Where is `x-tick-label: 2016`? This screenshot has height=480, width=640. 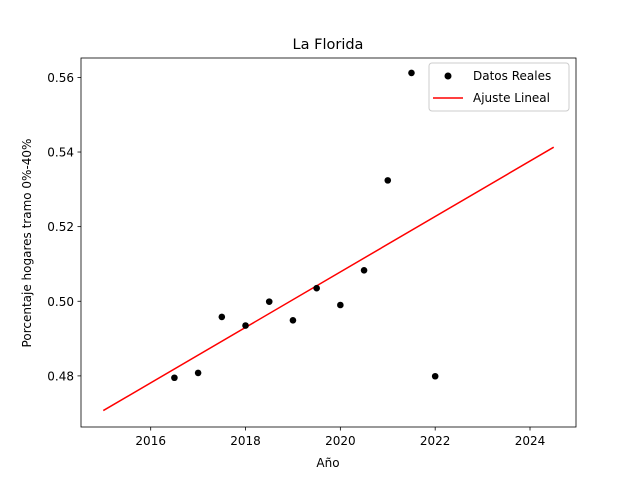
x-tick-label: 2016 is located at coordinates (150, 441).